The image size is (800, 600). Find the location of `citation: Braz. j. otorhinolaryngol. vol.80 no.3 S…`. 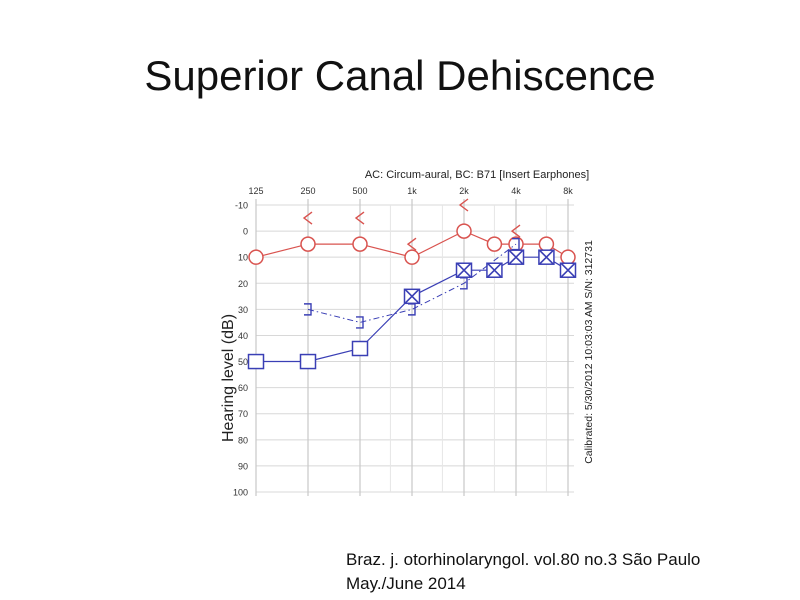

citation: Braz. j. otorhinolaryngol. vol.80 no.3 S… is located at coordinates (523, 572).